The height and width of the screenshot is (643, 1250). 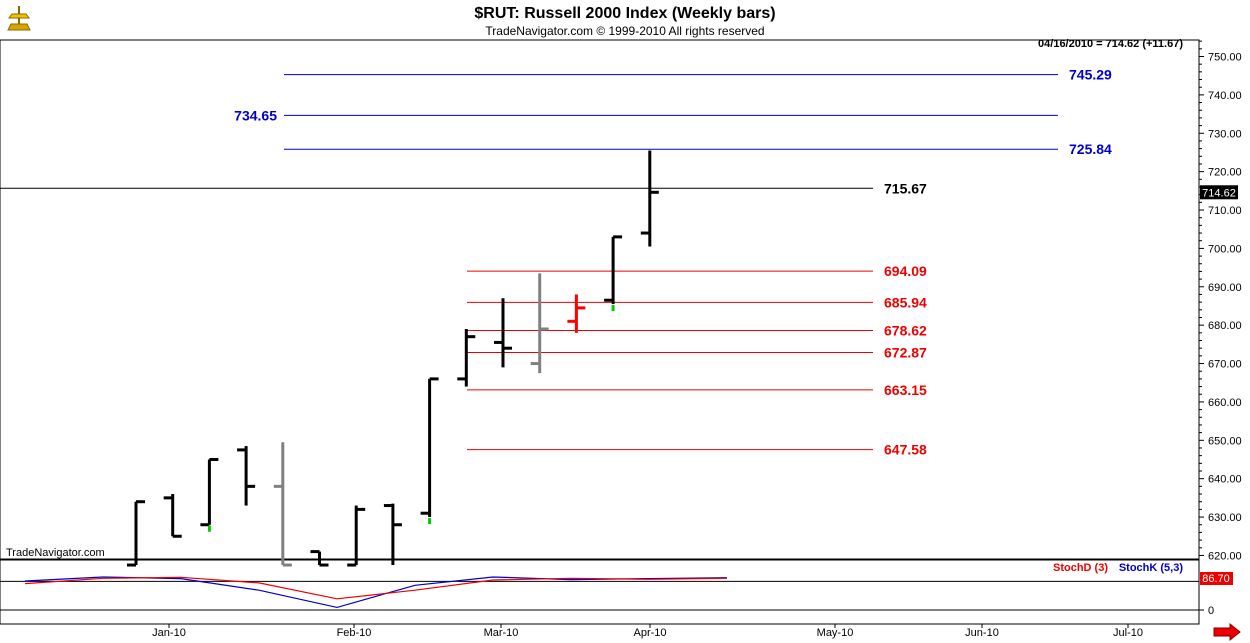 I want to click on x-axis-label: Jun-10, so click(x=982, y=633).